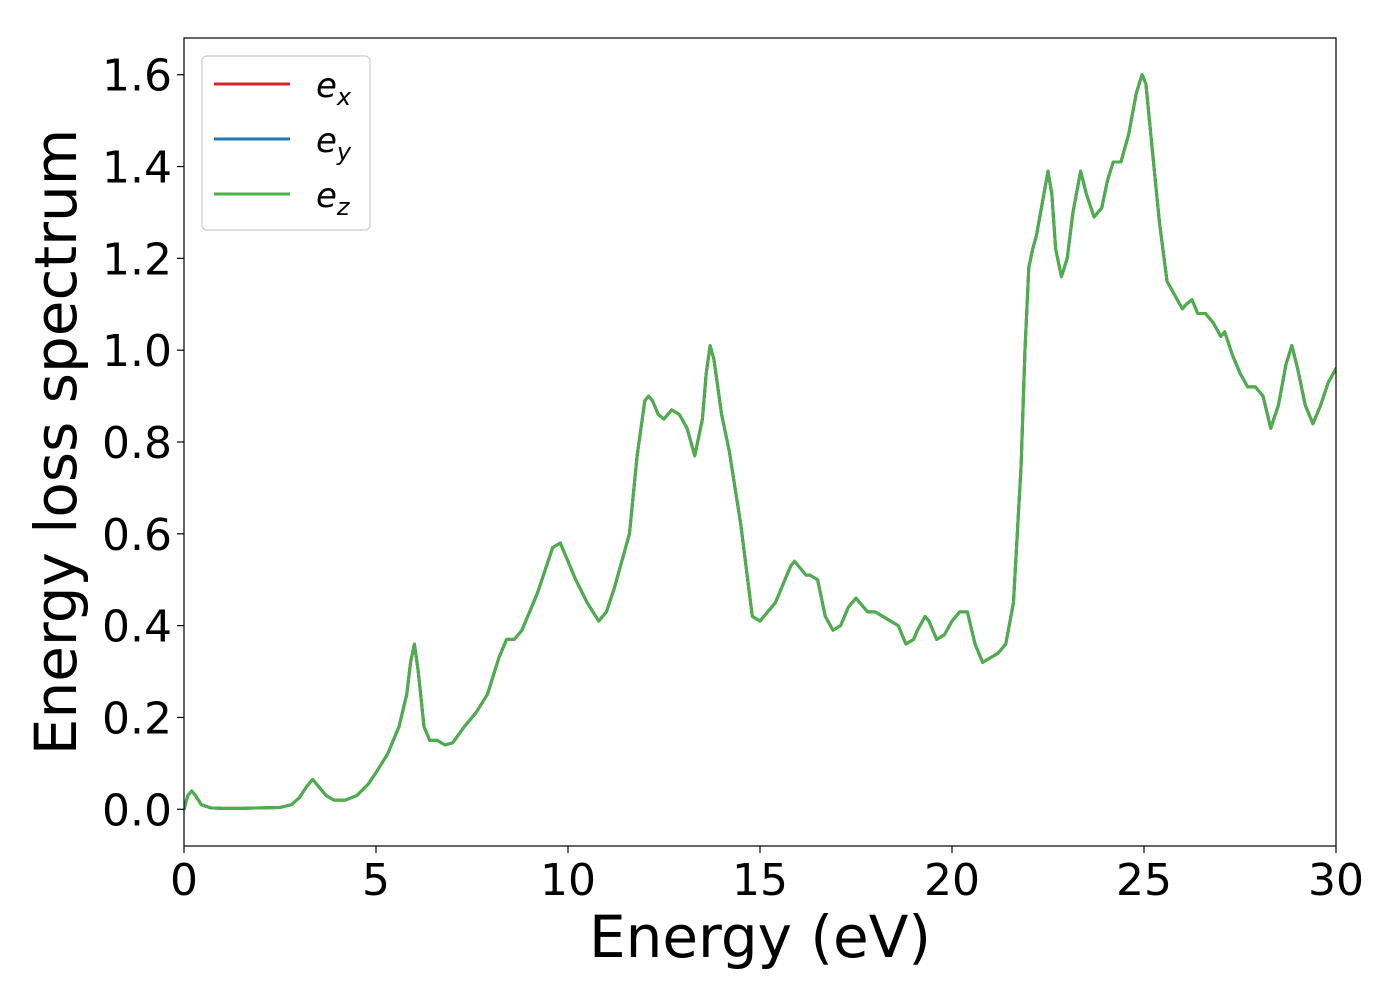 The image size is (1400, 1000). I want to click on x-tick-label: 5, so click(376, 880).